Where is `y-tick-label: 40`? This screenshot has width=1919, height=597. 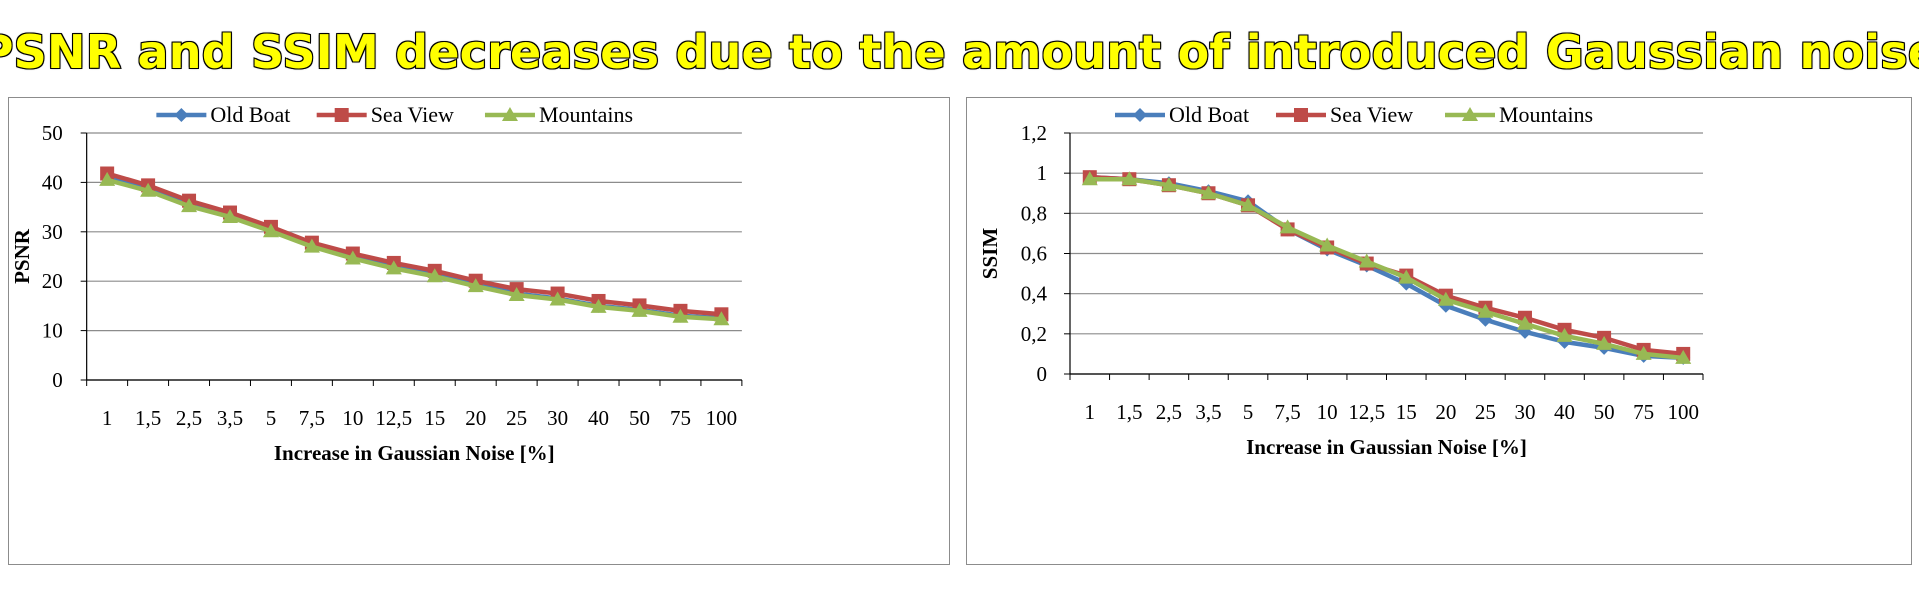 y-tick-label: 40 is located at coordinates (52, 182).